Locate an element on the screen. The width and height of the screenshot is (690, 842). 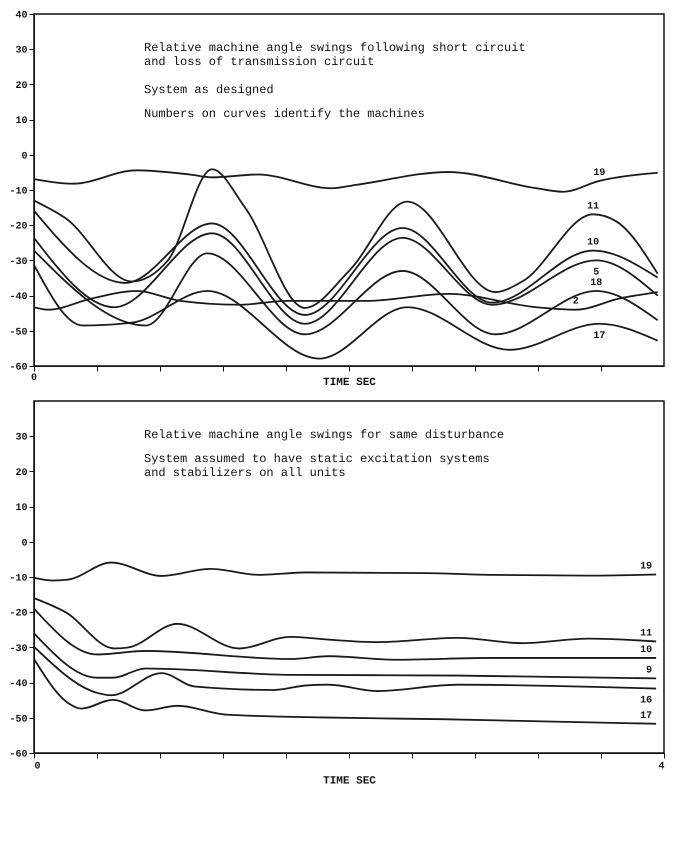
annotation: Relative machine angle swings for same disturbance is located at coordinates (324, 435).